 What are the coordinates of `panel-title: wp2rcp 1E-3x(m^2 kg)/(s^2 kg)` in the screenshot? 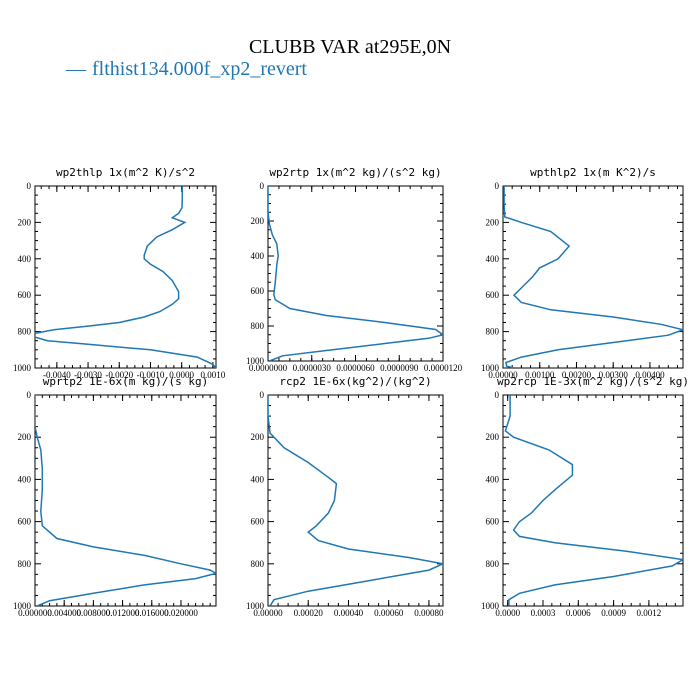 It's located at (593, 381).